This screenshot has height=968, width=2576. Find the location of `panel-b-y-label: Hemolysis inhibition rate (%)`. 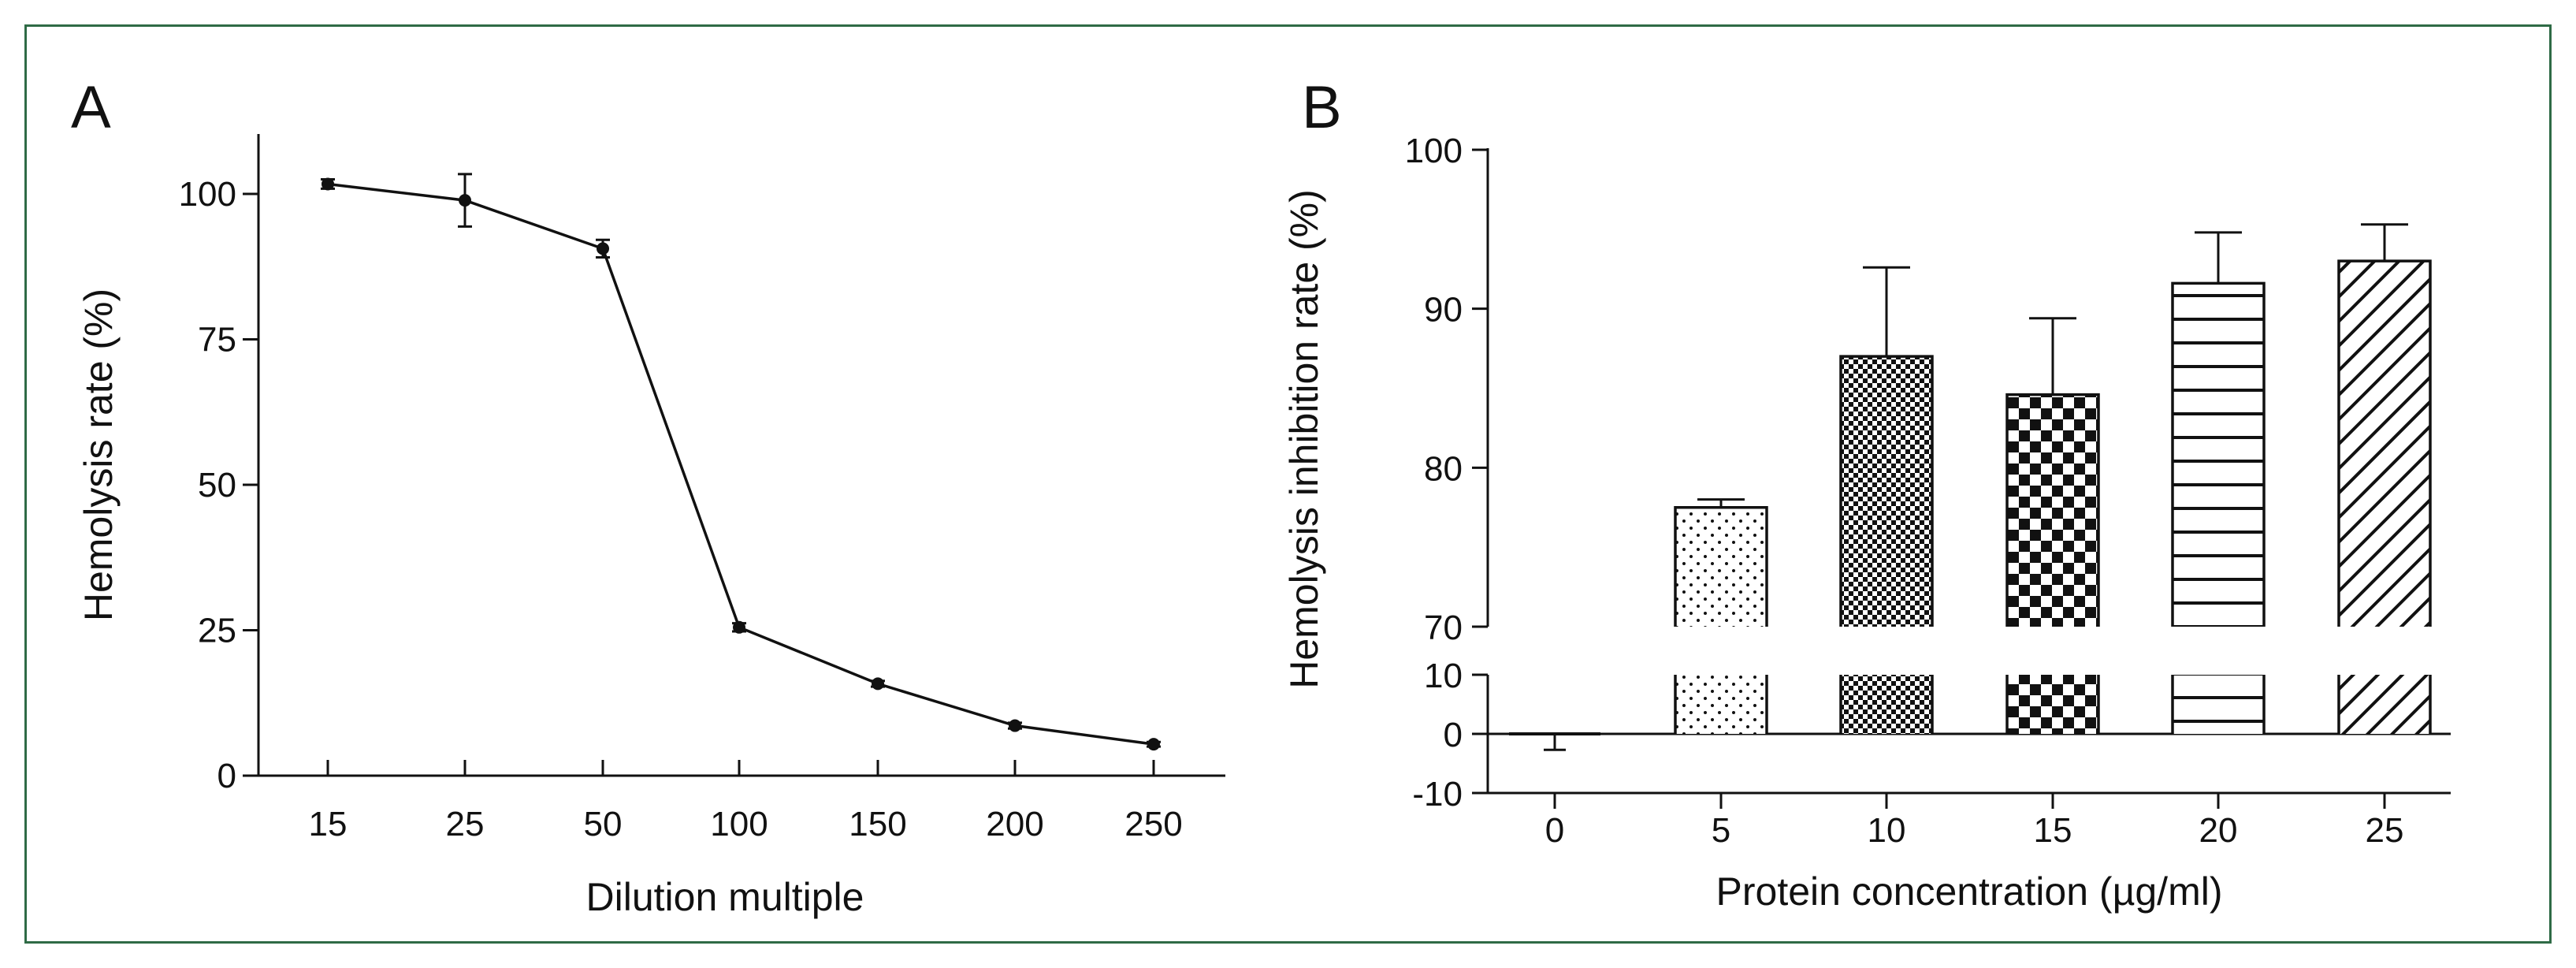

panel-b-y-label: Hemolysis inhibition rate (%) is located at coordinates (1304, 439).